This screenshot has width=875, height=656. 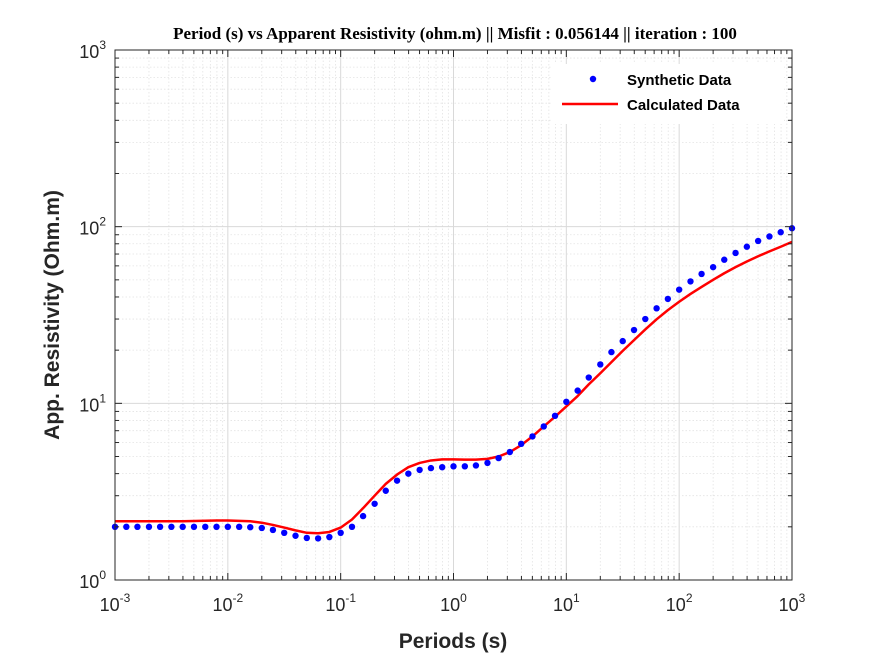 I want to click on x-tick-label-exponent: 0, so click(x=463, y=598).